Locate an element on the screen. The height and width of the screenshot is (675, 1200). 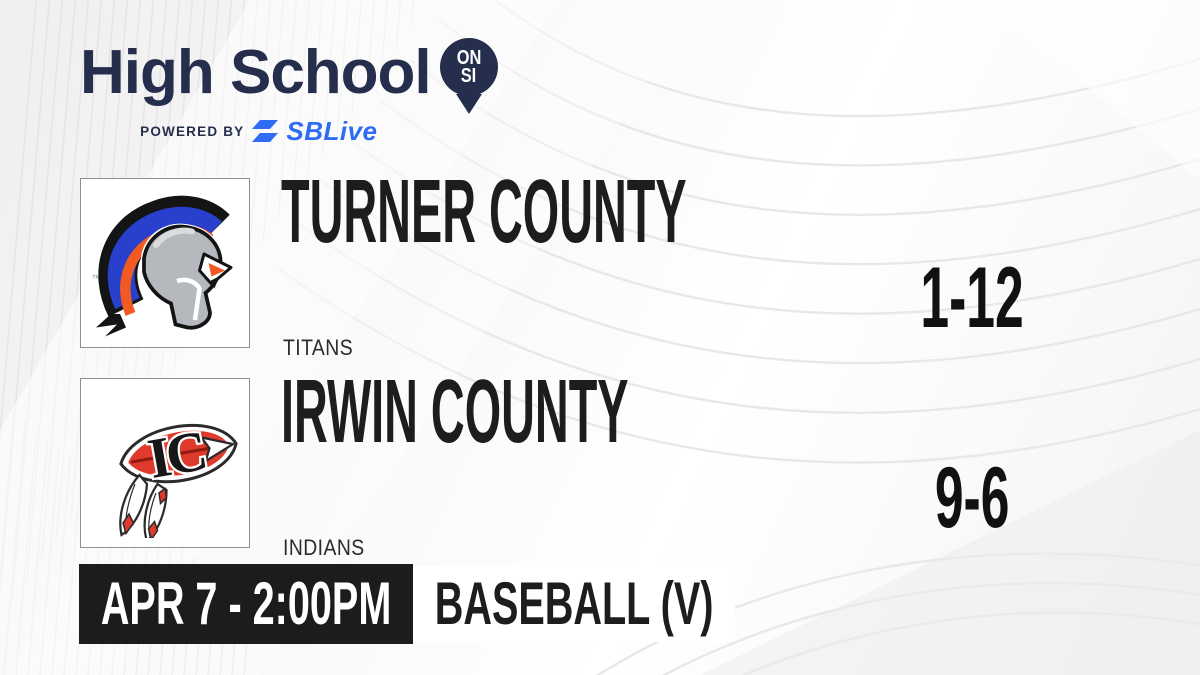
on-si-pin-circle: ON SI is located at coordinates (468, 67).